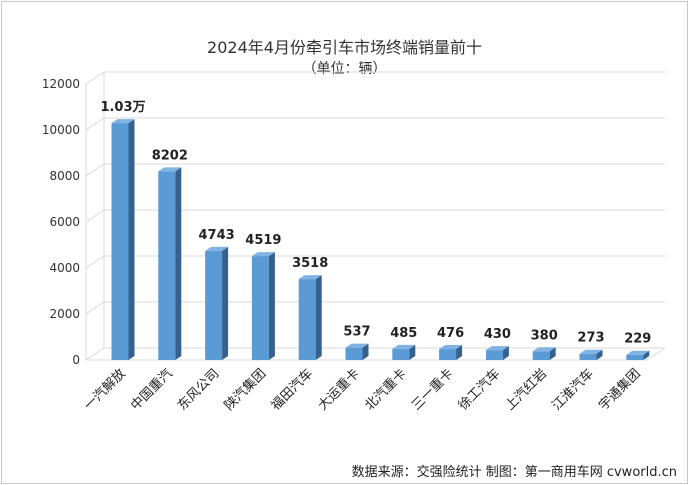  I want to click on data-label: 537, so click(356, 332).